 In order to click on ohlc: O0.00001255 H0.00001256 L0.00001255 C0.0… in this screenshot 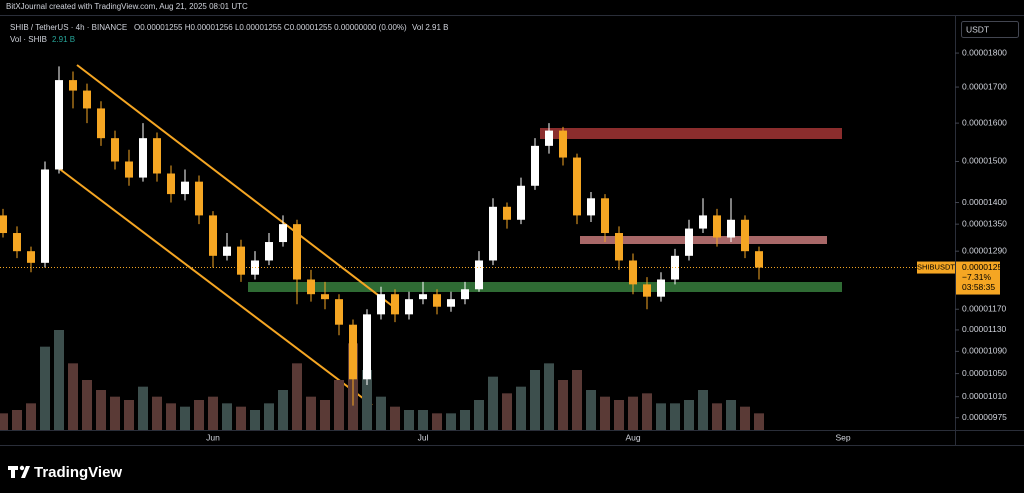, I will do `click(270, 27)`.